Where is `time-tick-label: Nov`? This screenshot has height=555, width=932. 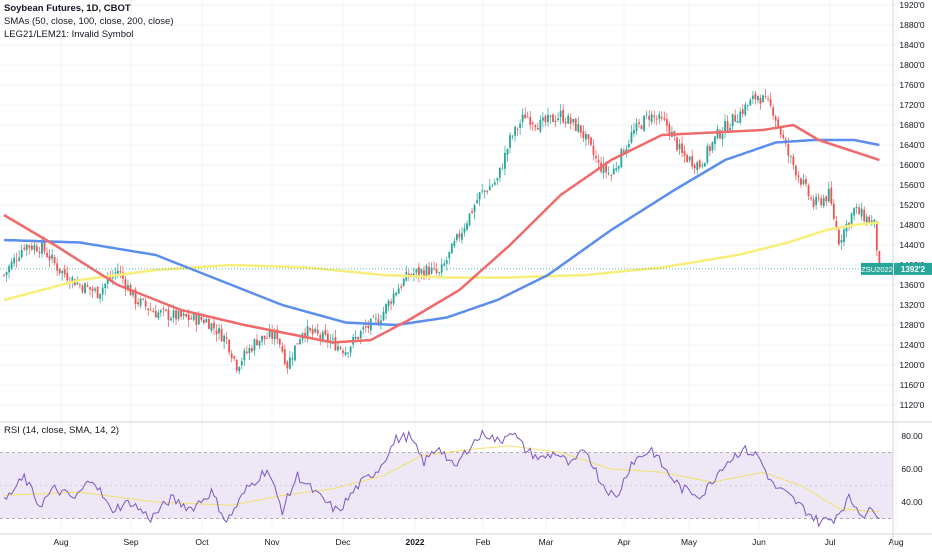
time-tick-label: Nov is located at coordinates (272, 542).